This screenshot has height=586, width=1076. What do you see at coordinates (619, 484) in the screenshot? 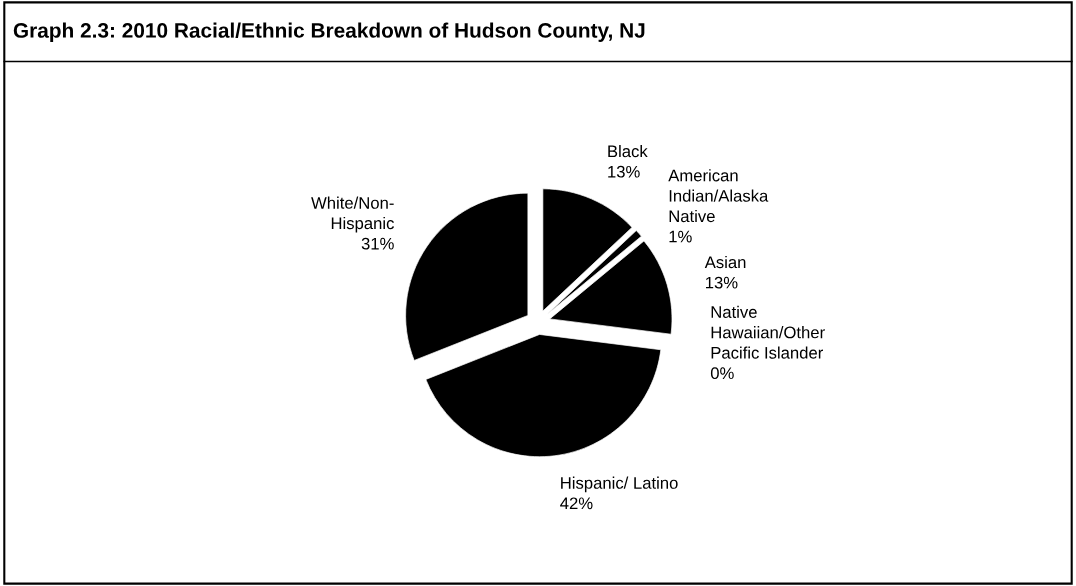
I see `slice-label: Hispanic/ Latino` at bounding box center [619, 484].